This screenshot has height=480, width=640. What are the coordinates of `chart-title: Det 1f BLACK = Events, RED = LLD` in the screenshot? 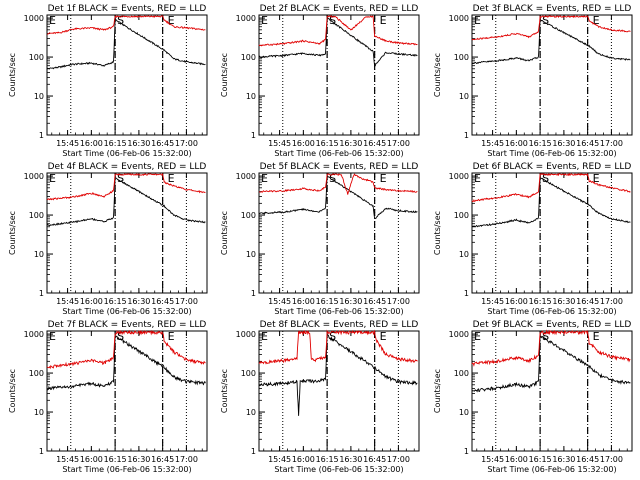 It's located at (127, 9).